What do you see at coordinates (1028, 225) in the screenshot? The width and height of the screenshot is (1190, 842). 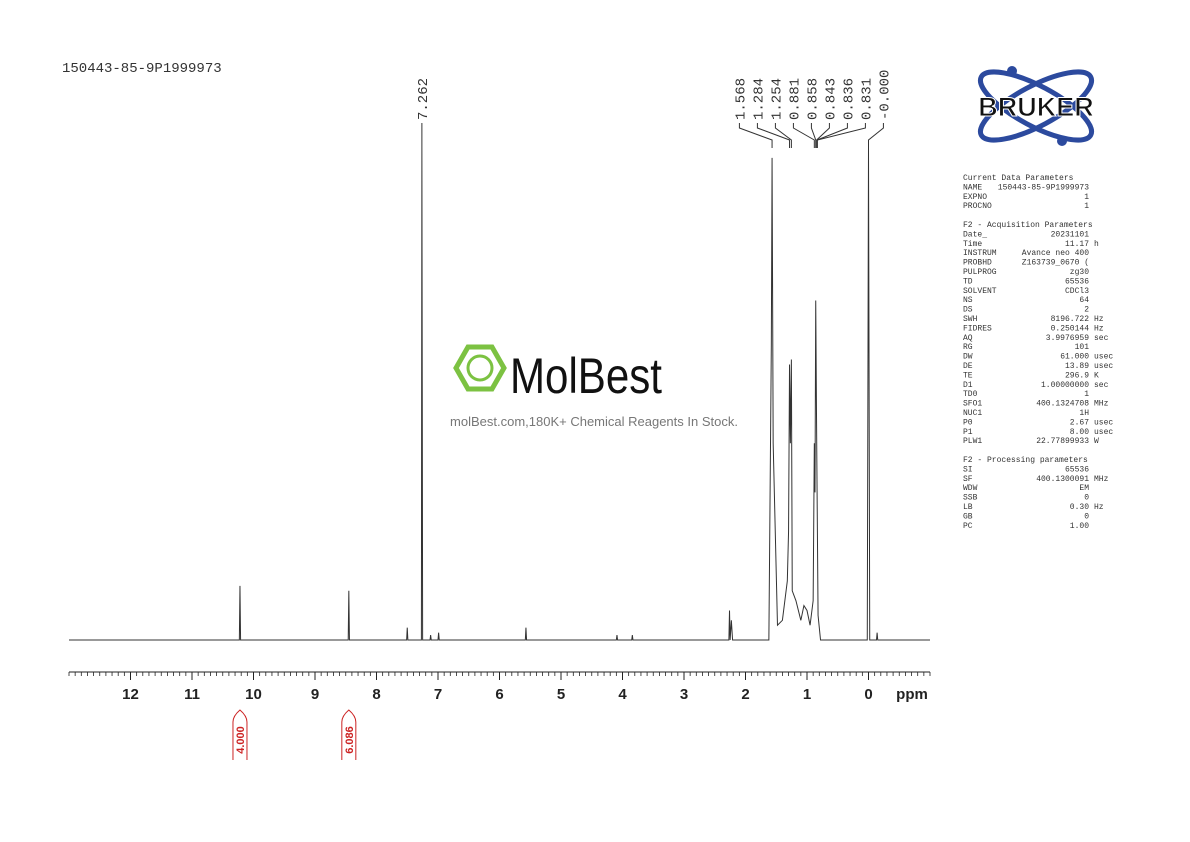 I see `section-title: F2 - Acquisition Parameters` at bounding box center [1028, 225].